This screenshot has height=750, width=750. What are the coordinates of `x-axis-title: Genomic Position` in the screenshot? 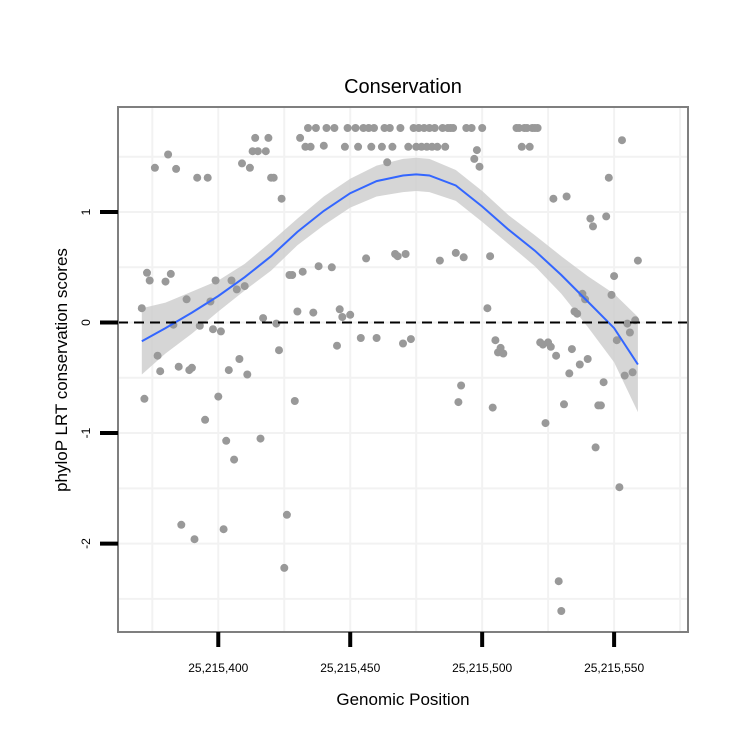 It's located at (402, 699).